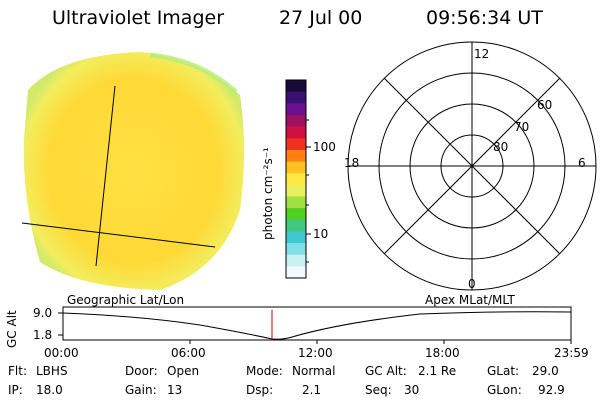 The width and height of the screenshot is (600, 400). What do you see at coordinates (43, 335) in the screenshot?
I see `gc-alt-min: 1.8` at bounding box center [43, 335].